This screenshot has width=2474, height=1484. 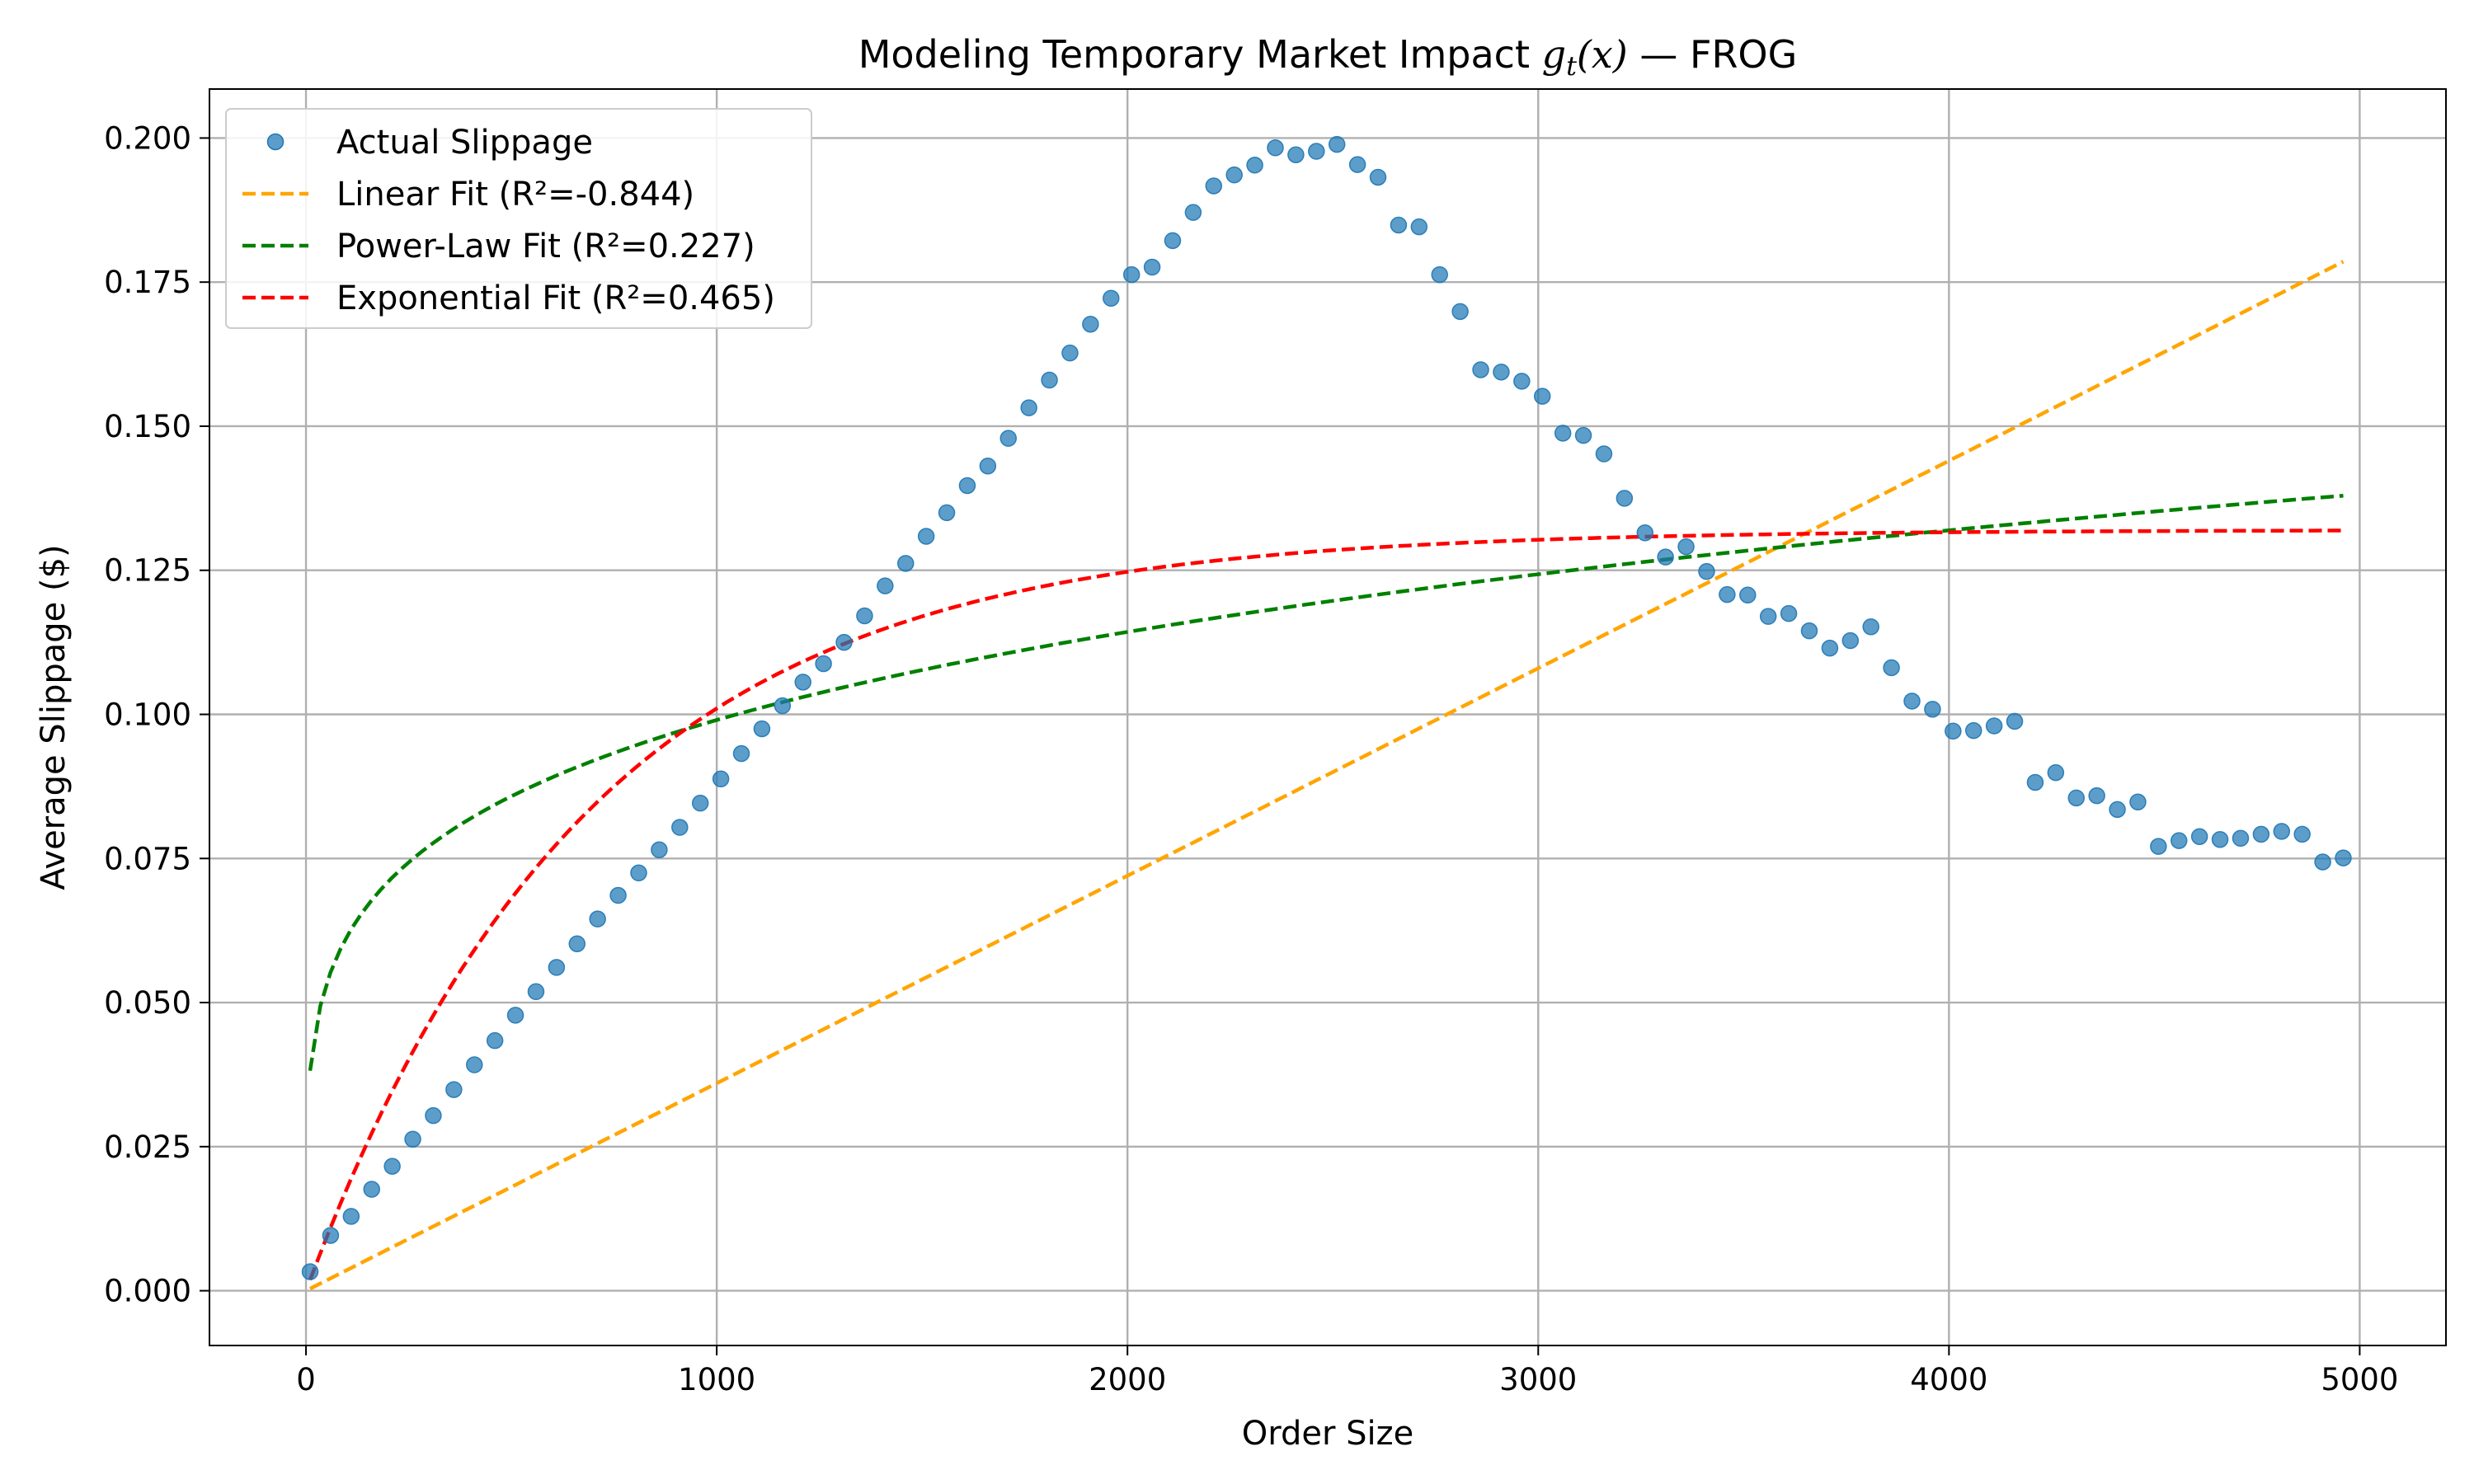 What do you see at coordinates (147, 715) in the screenshot?
I see `y-tick-label: 0.100` at bounding box center [147, 715].